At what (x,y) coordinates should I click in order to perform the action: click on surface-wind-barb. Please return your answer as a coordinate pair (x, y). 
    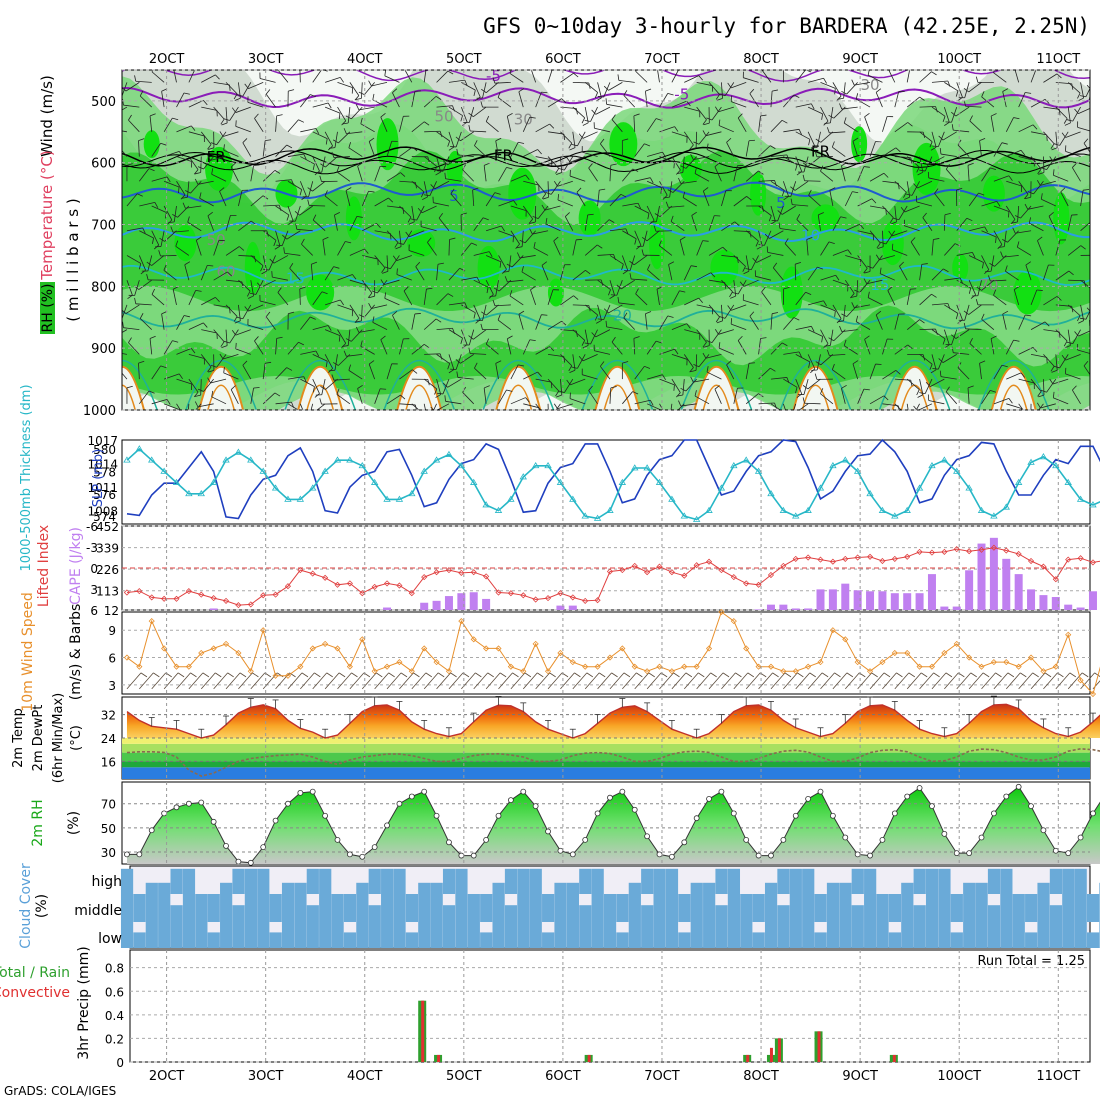
    Looking at the image, I should click on (481, 681).